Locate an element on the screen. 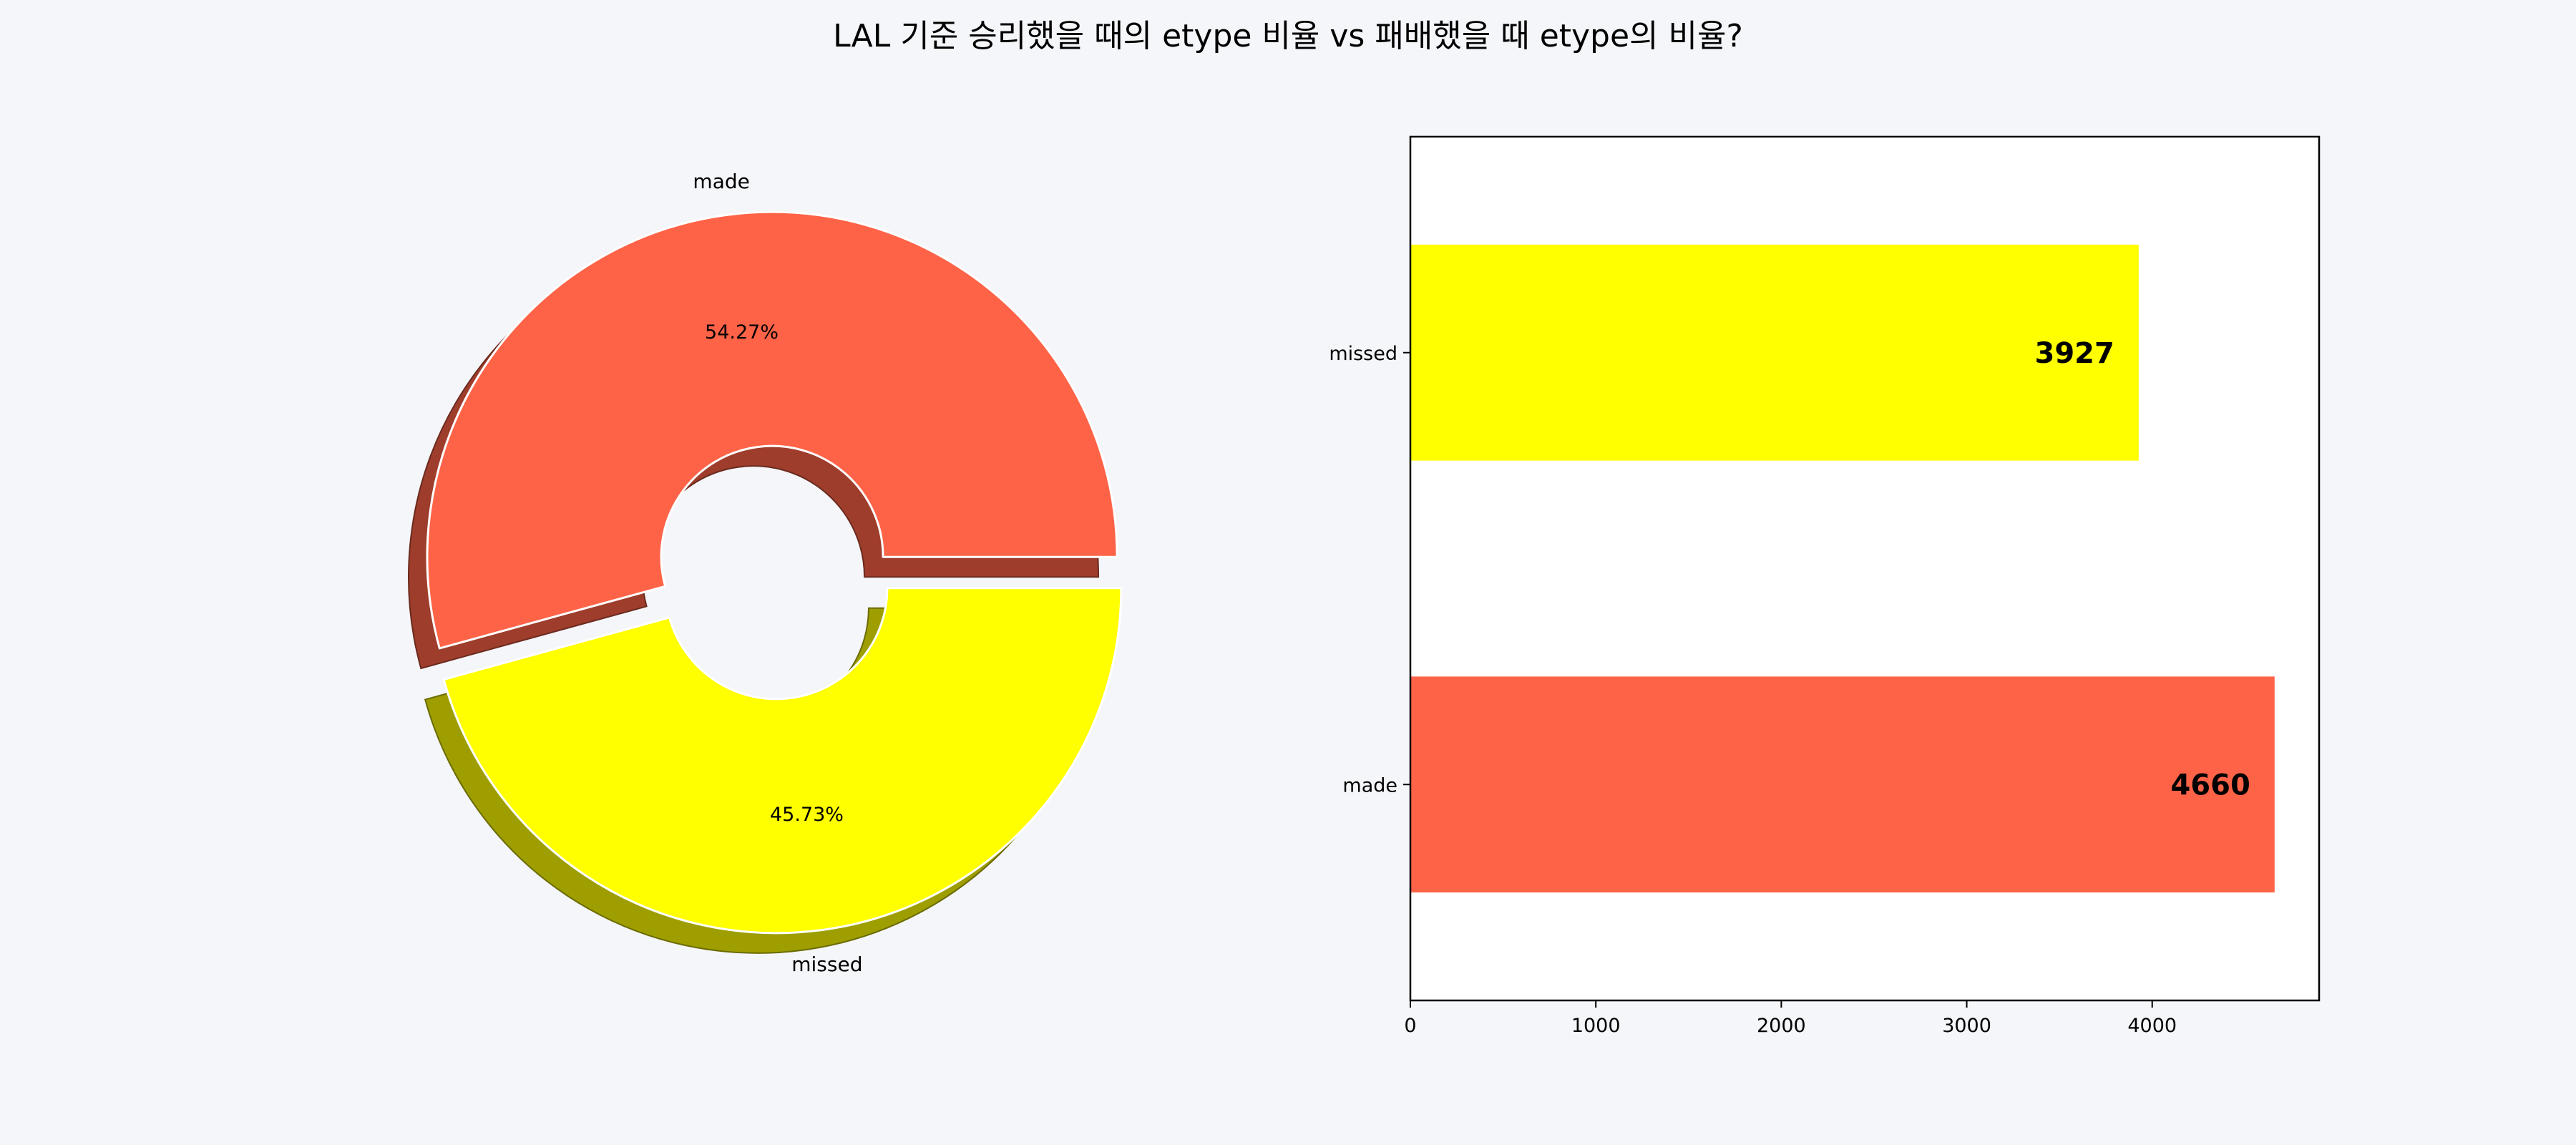  pie-label-made: made is located at coordinates (721, 181).